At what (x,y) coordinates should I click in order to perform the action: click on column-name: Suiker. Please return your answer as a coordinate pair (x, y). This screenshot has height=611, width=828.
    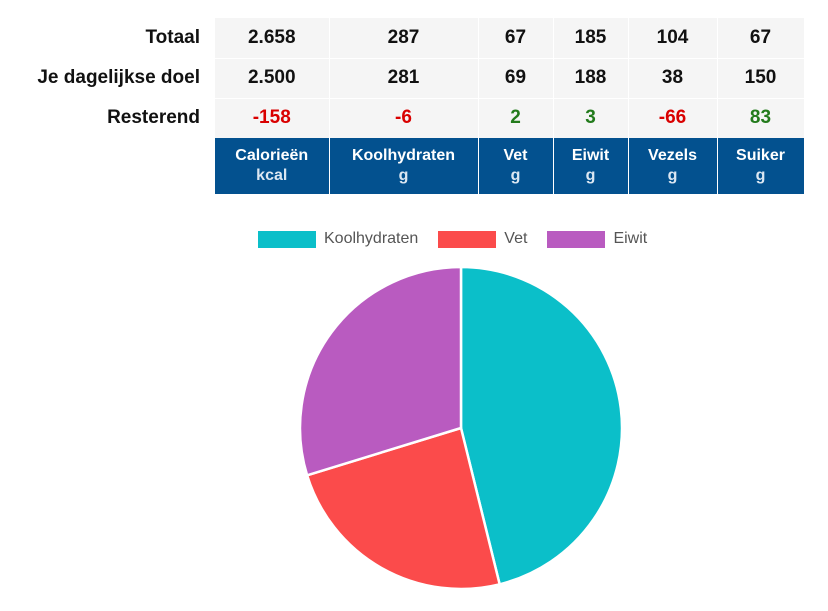
    Looking at the image, I should click on (760, 155).